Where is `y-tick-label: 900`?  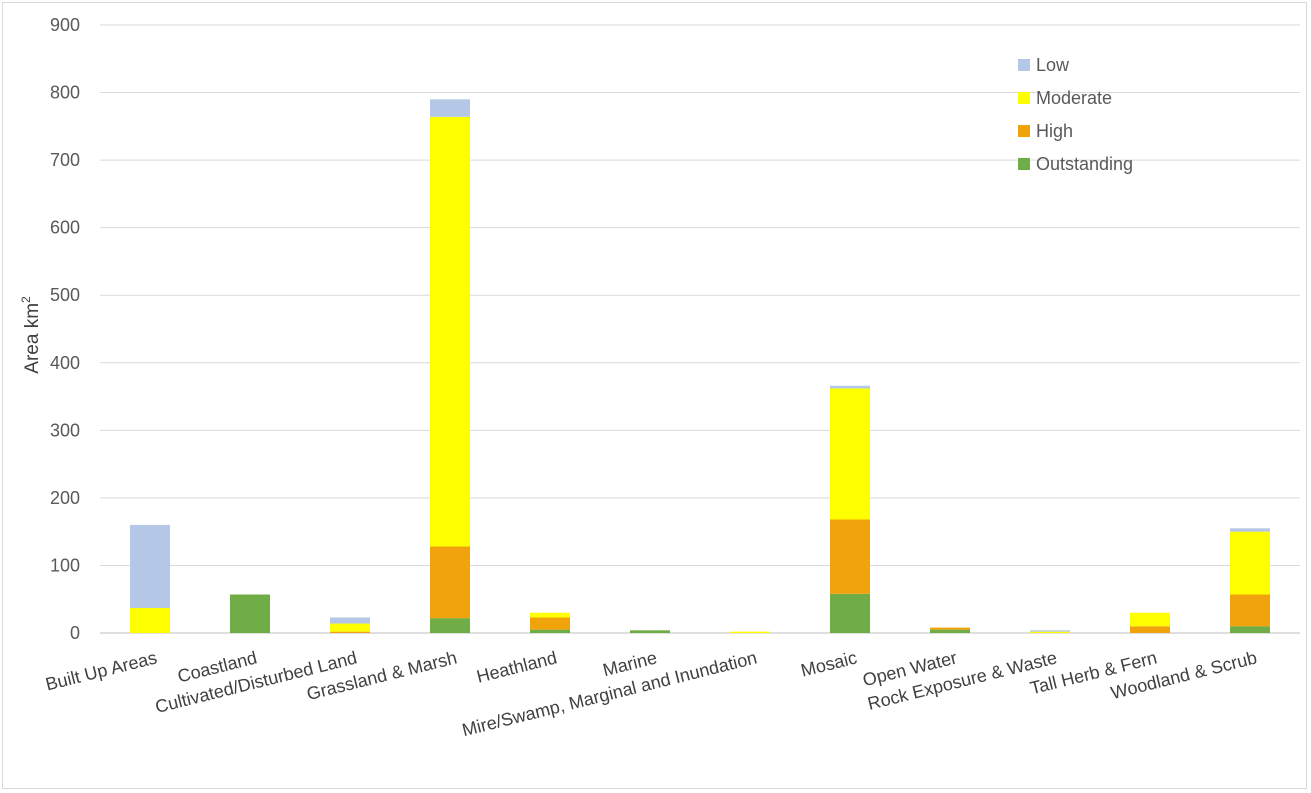
y-tick-label: 900 is located at coordinates (65, 25).